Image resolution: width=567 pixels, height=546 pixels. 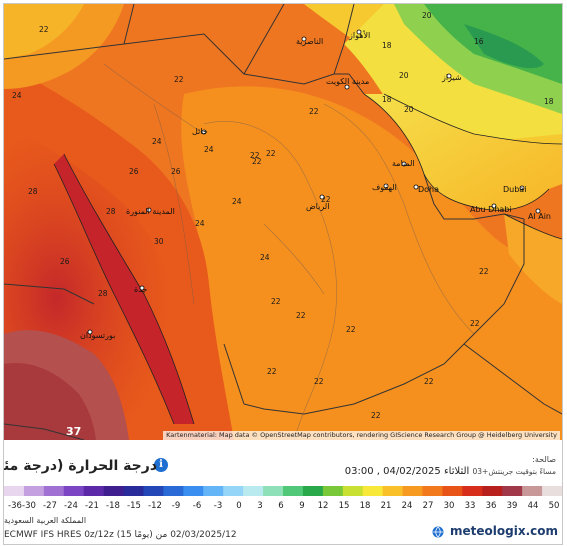 What do you see at coordinates (50, 401) in the screenshot?
I see `highlands-inner` at bounding box center [50, 401].